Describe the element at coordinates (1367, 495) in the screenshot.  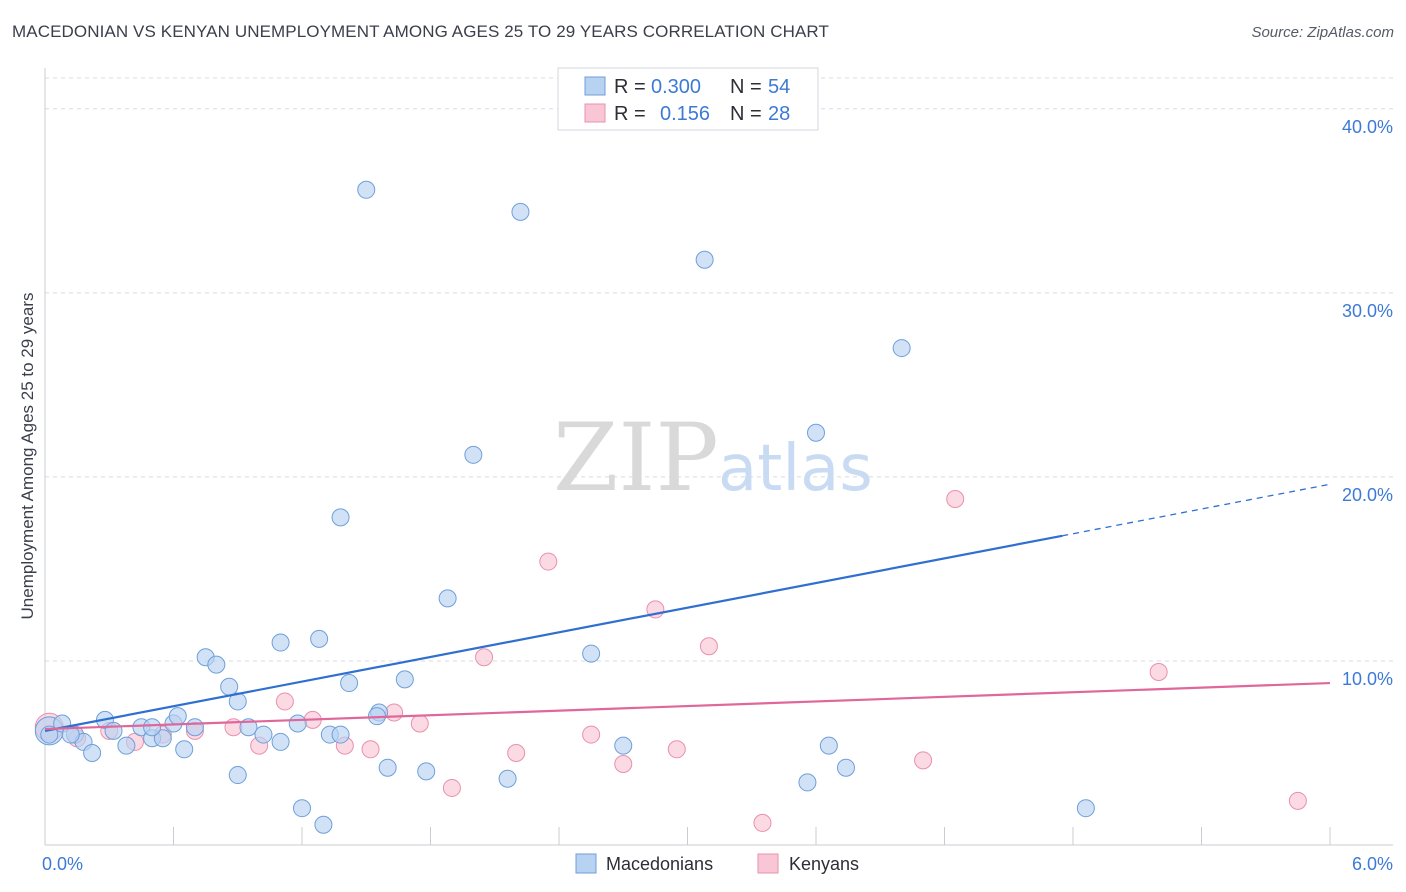
I see `y-tick-label: 20.0%` at that location.